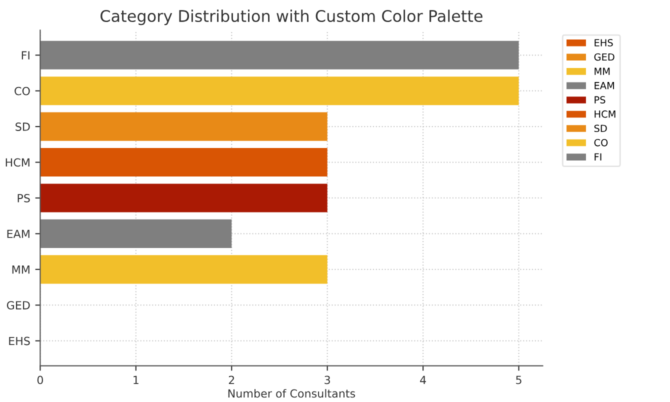 Image resolution: width=670 pixels, height=402 pixels. I want to click on x-tick-label: 2, so click(231, 380).